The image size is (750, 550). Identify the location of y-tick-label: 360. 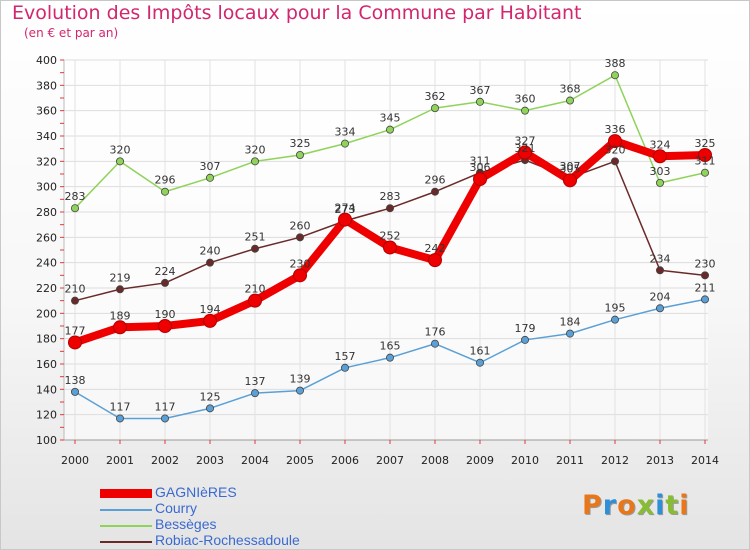
(46, 111).